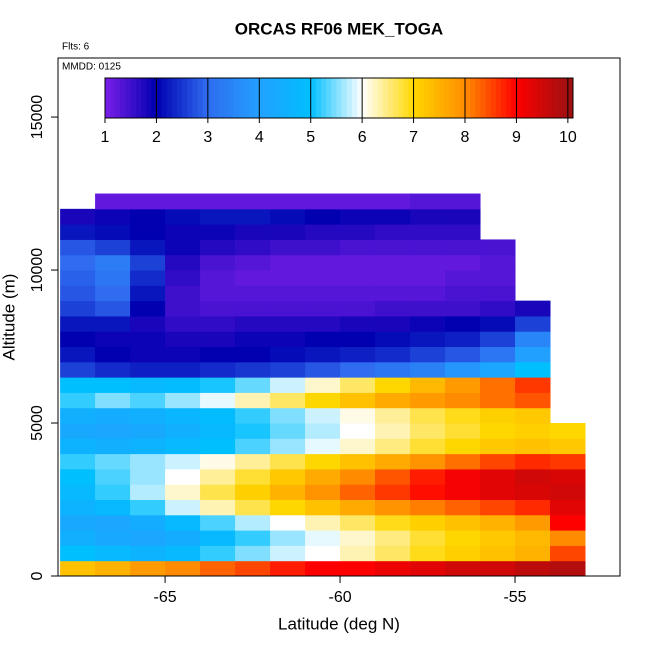 The image size is (650, 655). I want to click on colorbar-tick-label: 5, so click(310, 137).